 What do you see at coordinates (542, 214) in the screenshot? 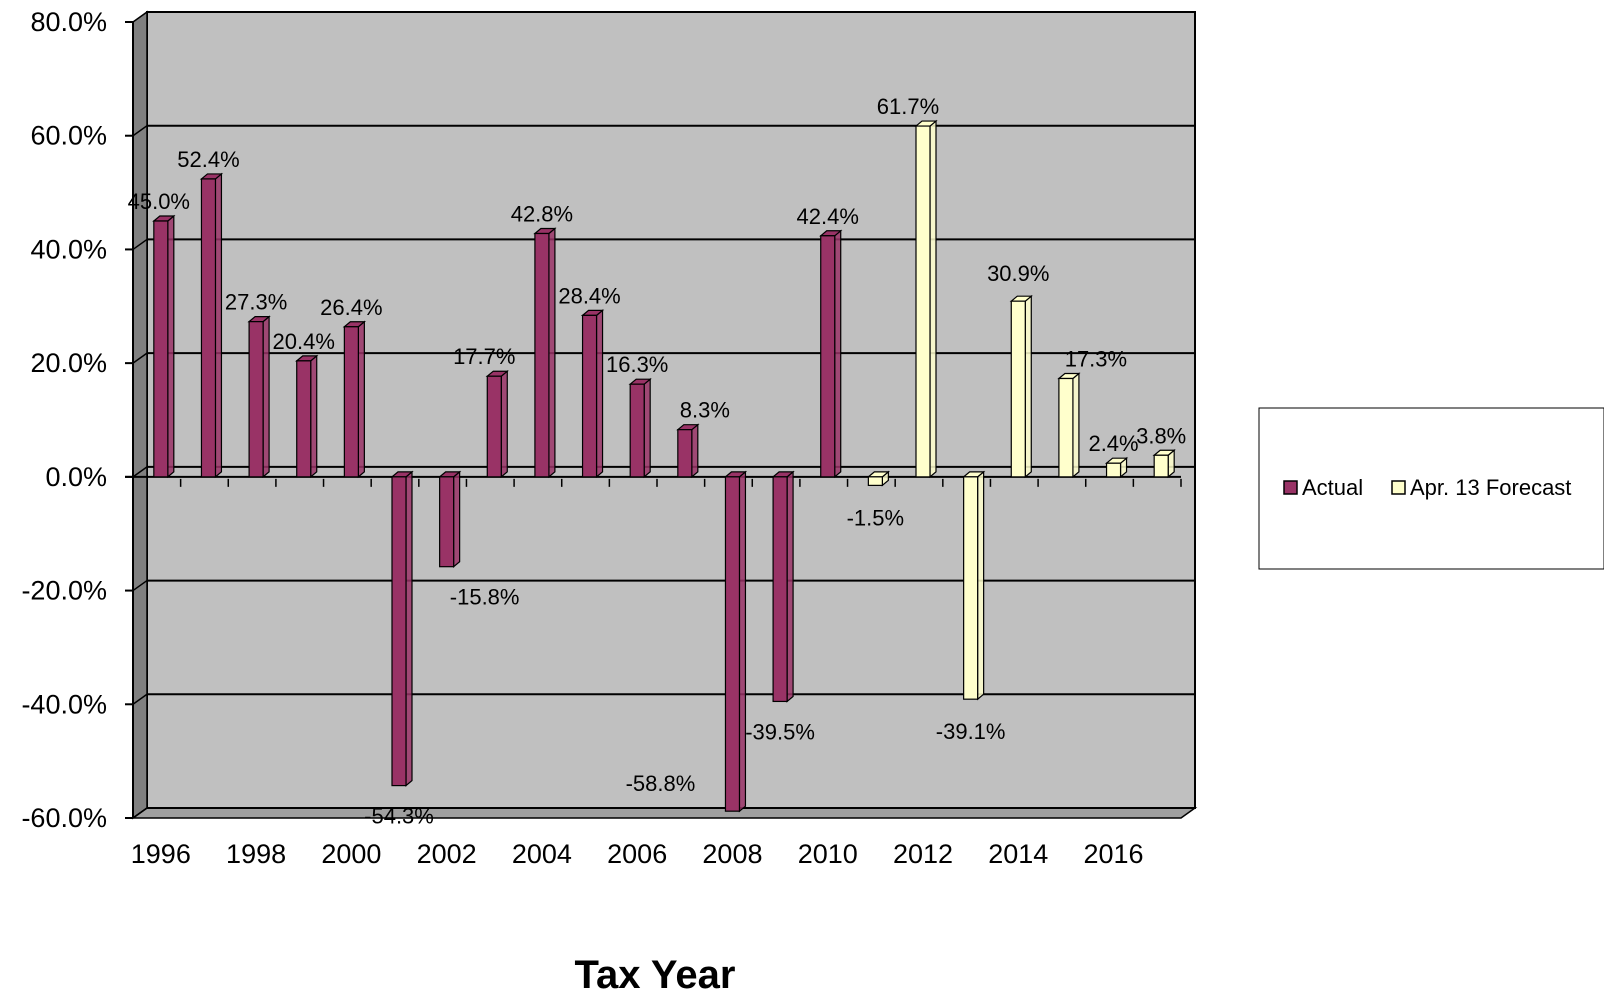
I see `data-label: 42.8%` at bounding box center [542, 214].